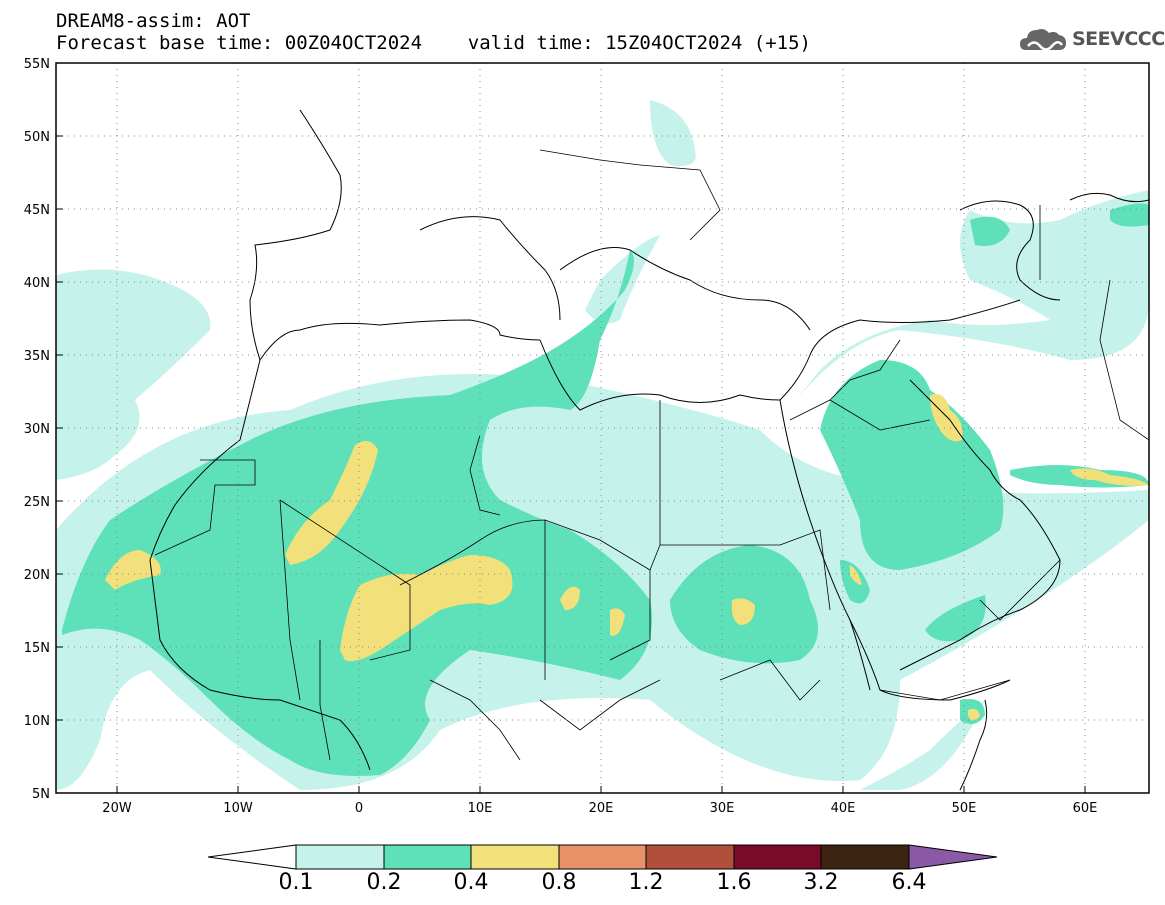 The height and width of the screenshot is (905, 1165). Describe the element at coordinates (117, 808) in the screenshot. I see `lon-label: 20W` at that location.